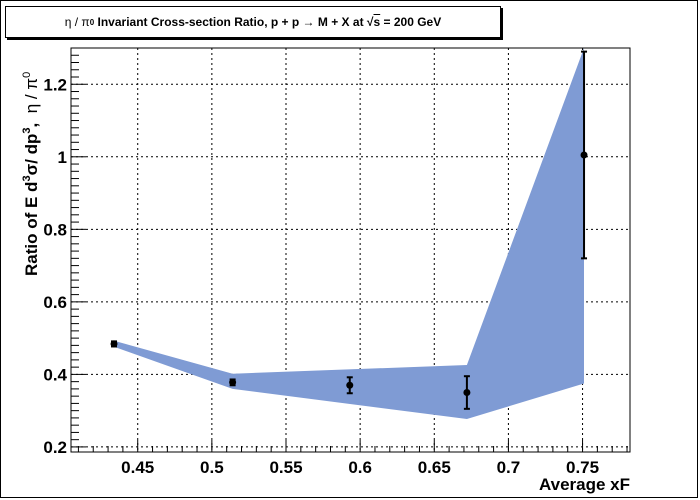 The height and width of the screenshot is (500, 700). I want to click on x-axis-title: Average xF, so click(584, 484).